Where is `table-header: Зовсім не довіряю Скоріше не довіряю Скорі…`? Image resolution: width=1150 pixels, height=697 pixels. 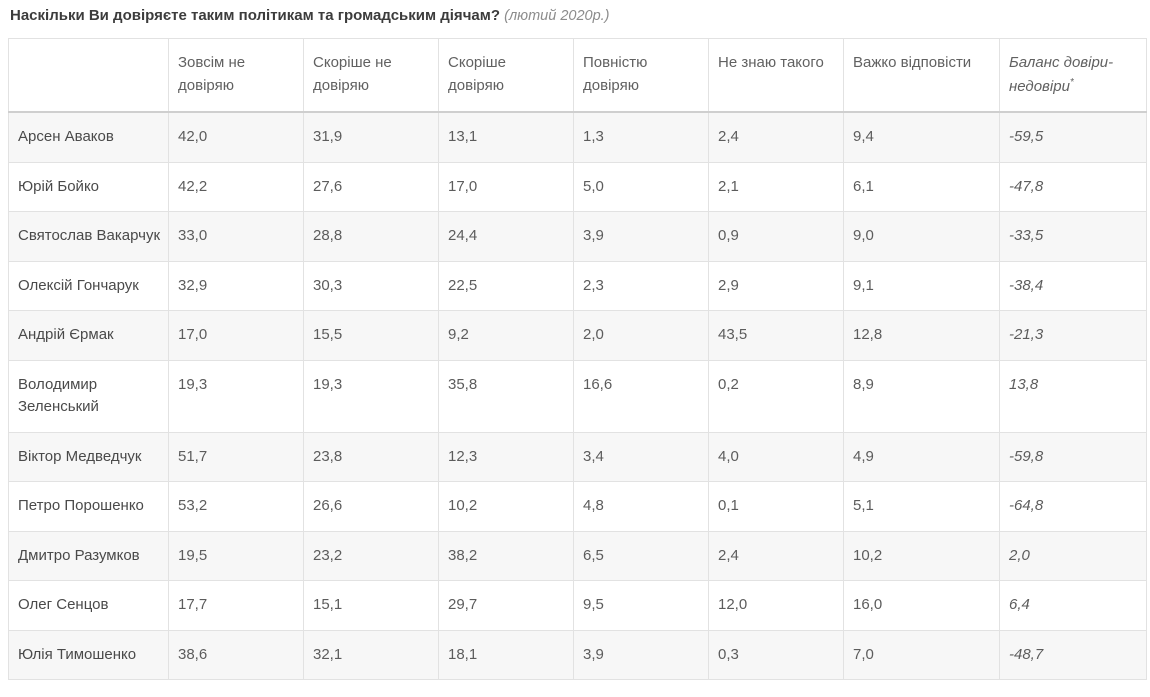
table-header: Зовсім не довіряю Скоріше не довіряю Скорі… is located at coordinates (577, 76).